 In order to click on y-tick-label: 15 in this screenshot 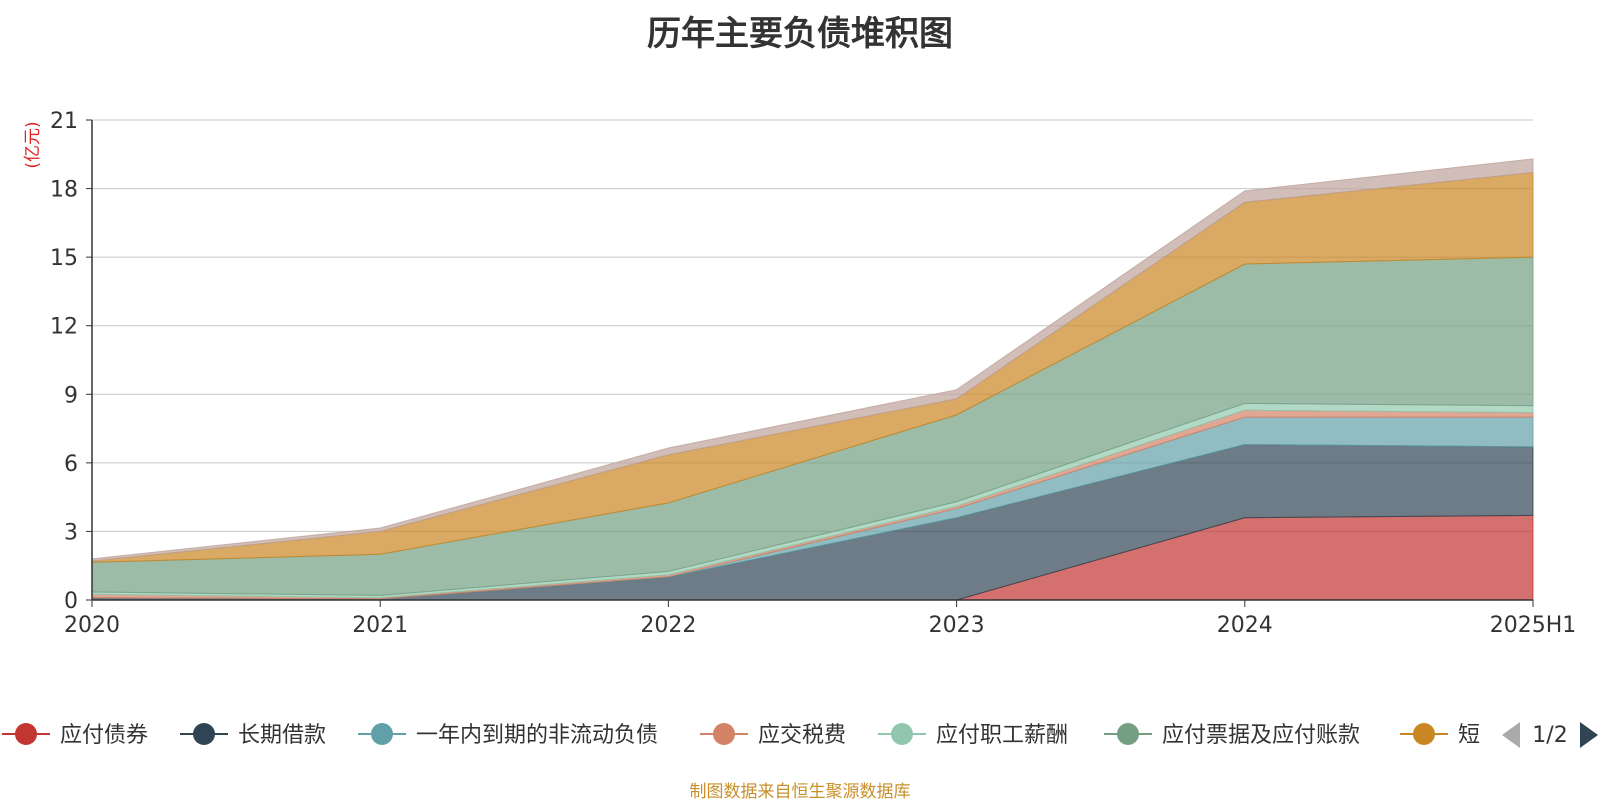, I will do `click(64, 258)`.